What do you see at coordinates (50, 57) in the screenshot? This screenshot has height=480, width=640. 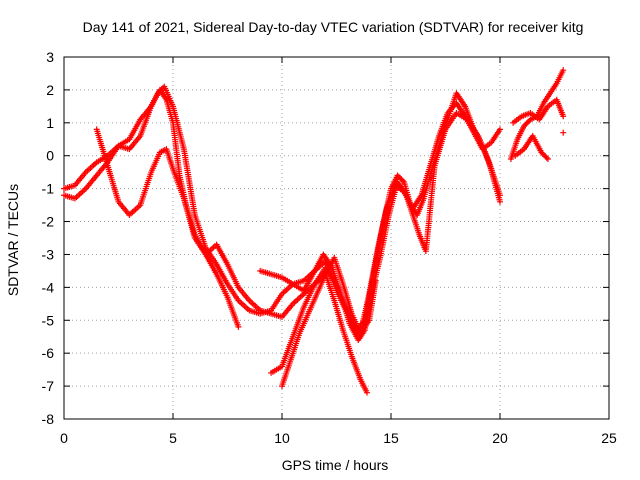 I see `y-tick-label: 3` at bounding box center [50, 57].